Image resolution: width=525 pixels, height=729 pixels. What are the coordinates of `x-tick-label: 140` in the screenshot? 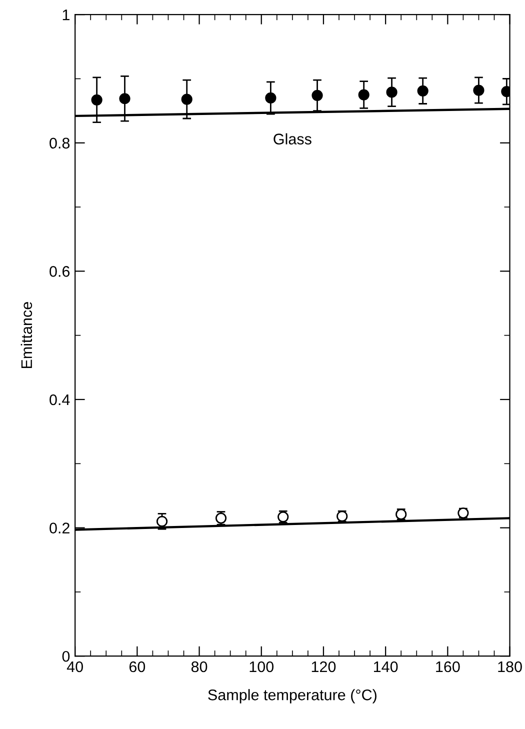 It's located at (386, 666).